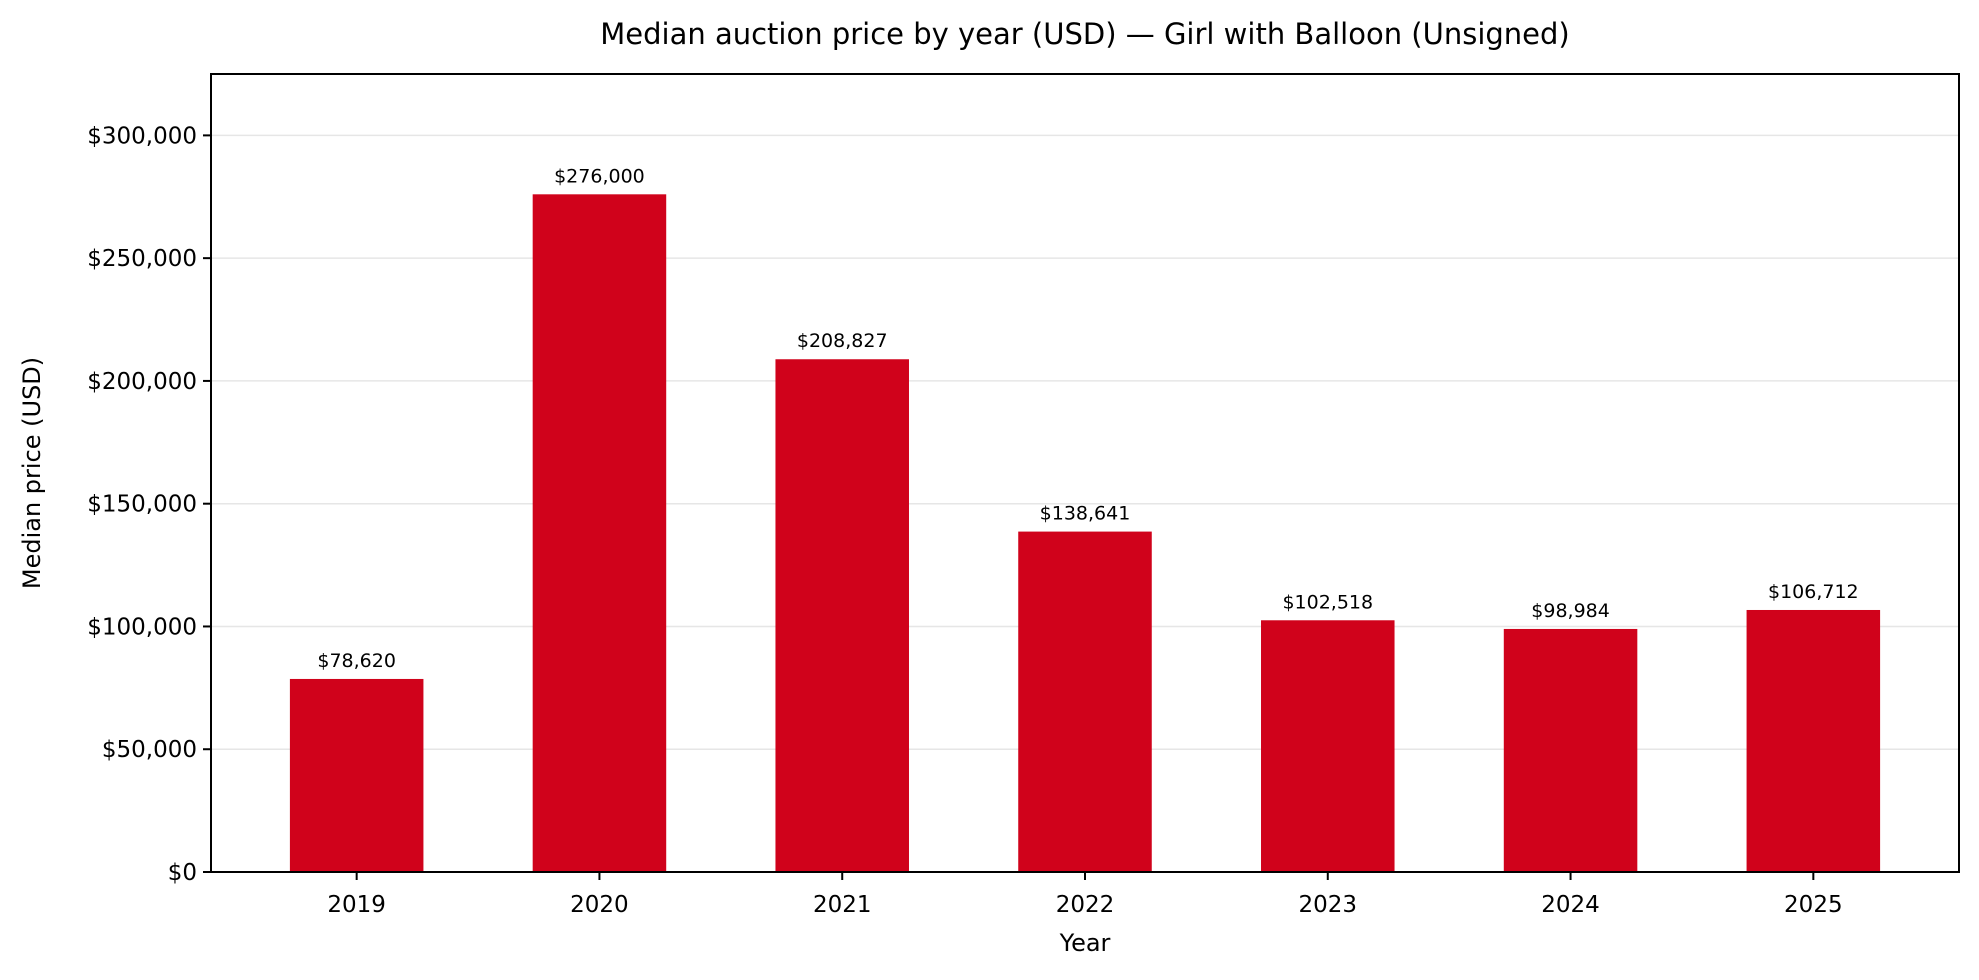  I want to click on bar-value-label: $102,518, so click(1327, 602).